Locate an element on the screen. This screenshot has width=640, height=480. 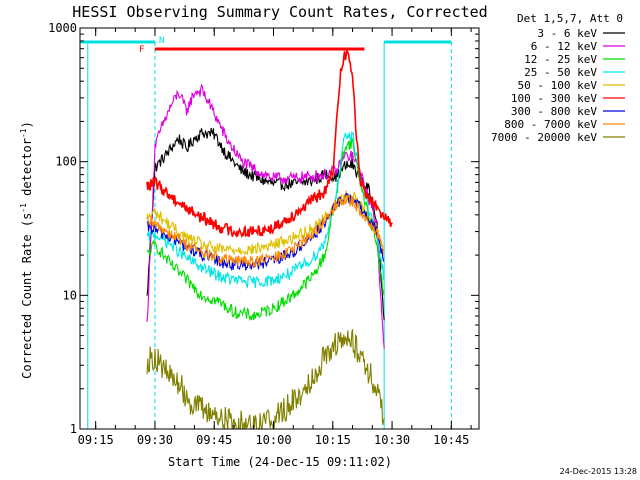
y-tick-label: 10 is located at coordinates (70, 295).